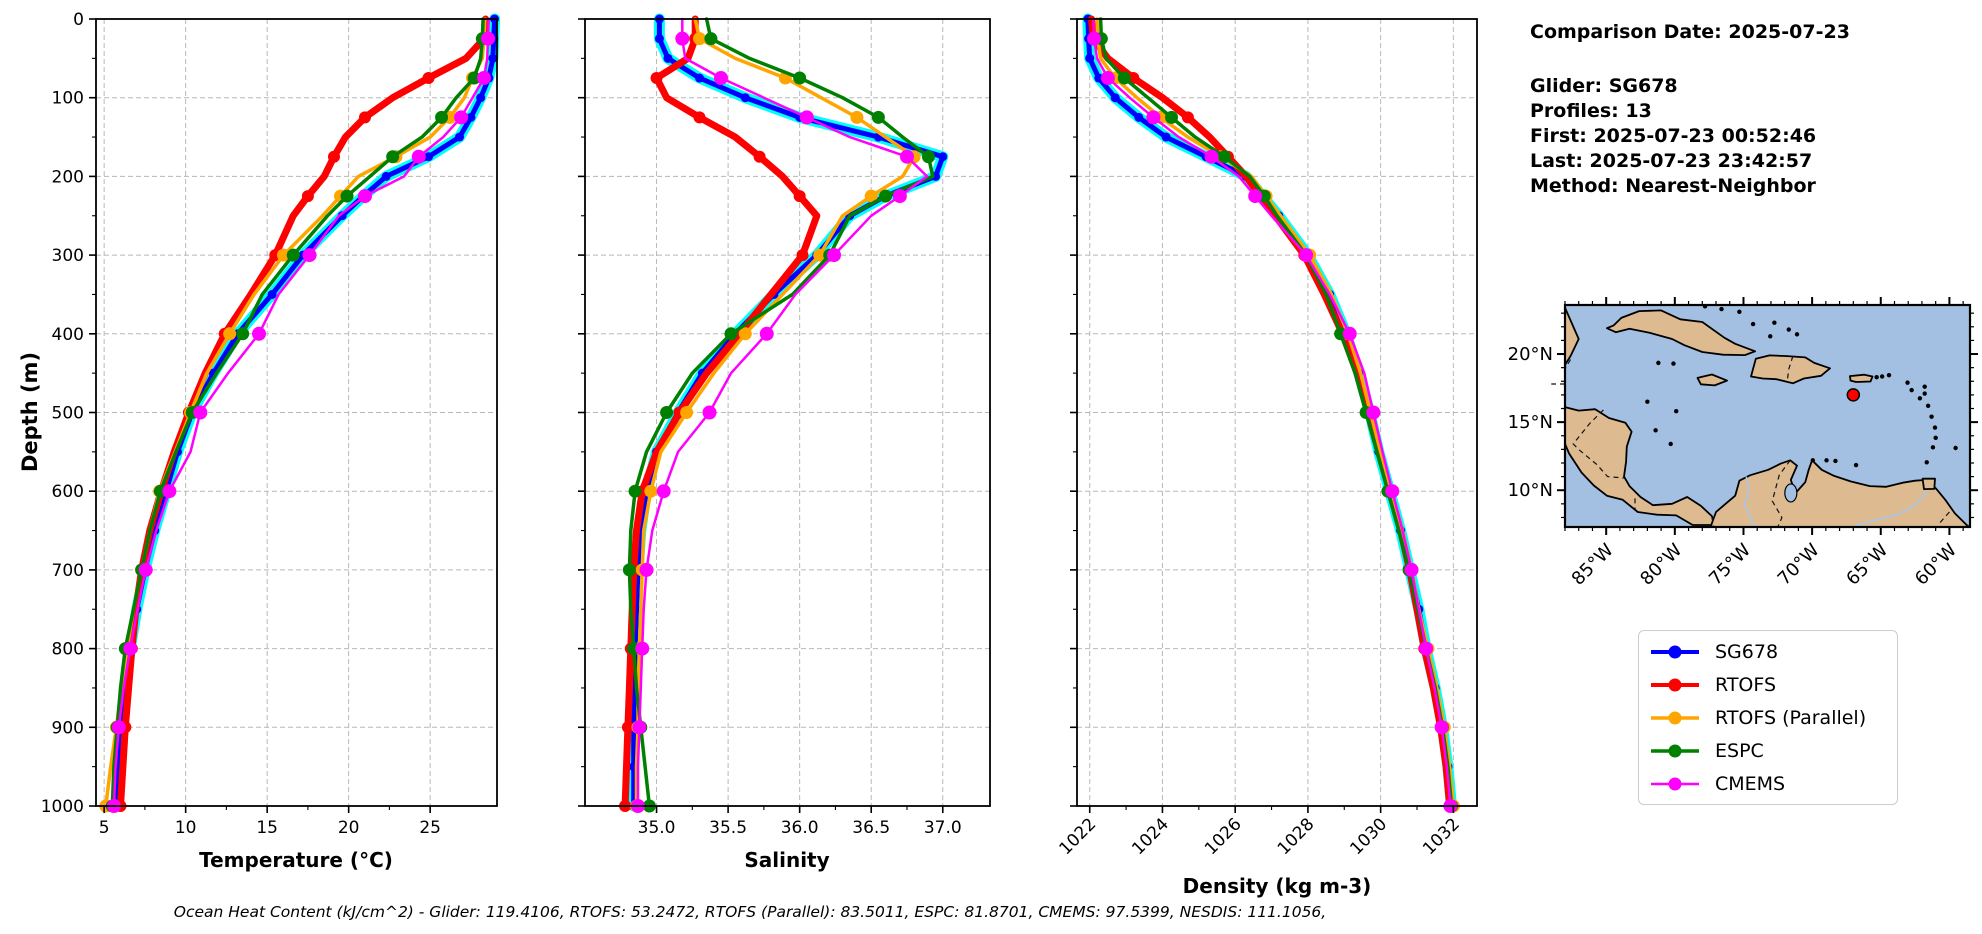 This screenshot has width=1982, height=934. I want to click on temperature-axis-label: Temperature (°C), so click(296, 860).